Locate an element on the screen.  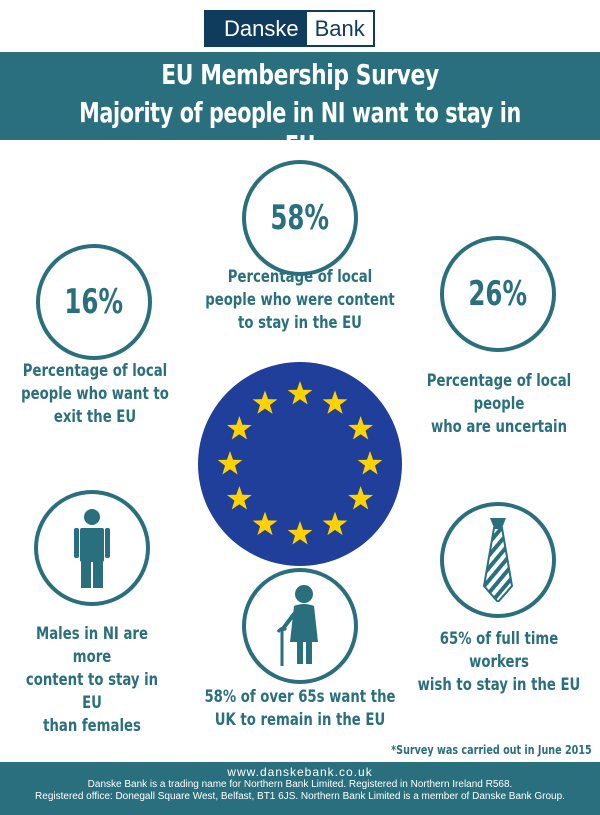
stat-value-exit: 16% is located at coordinates (94, 302).